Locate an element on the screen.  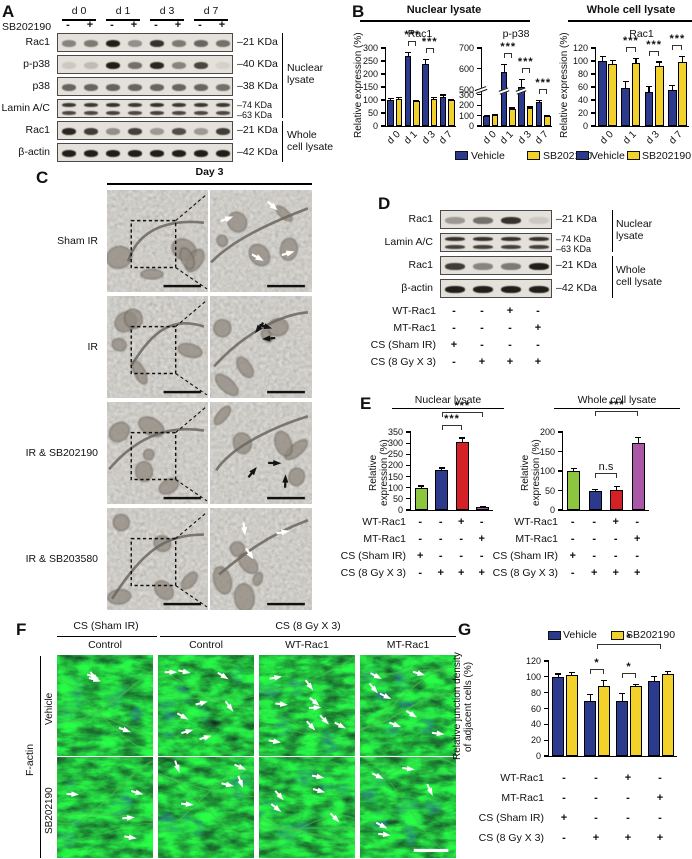
day3-header: Day 3 is located at coordinates (209, 172).